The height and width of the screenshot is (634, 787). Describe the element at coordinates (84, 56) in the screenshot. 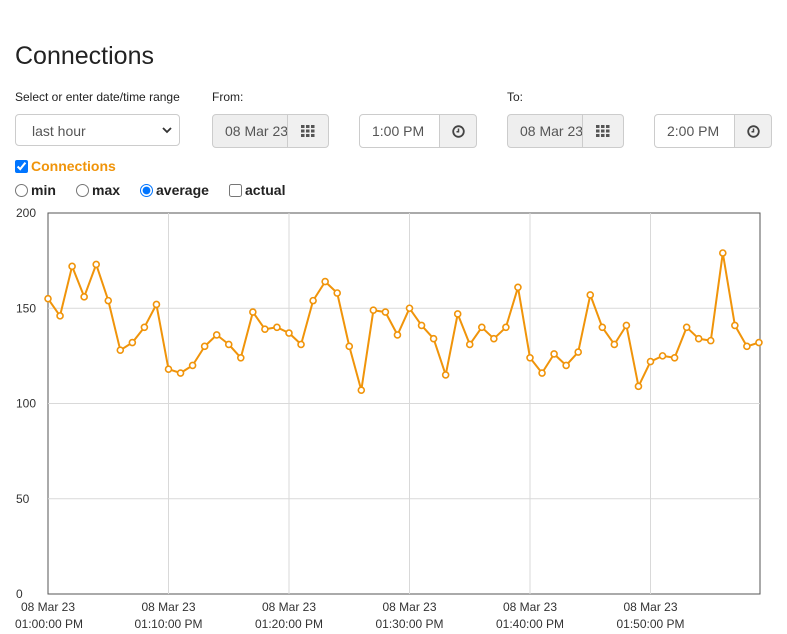

I see `page-title: Connections` at that location.